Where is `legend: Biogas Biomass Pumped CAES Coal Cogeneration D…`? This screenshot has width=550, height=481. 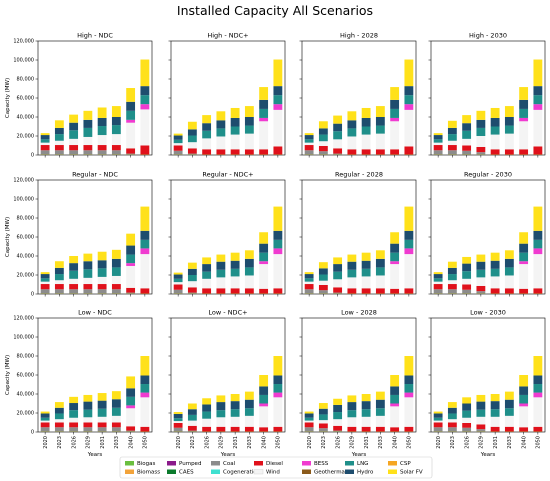 legend: Biogas Biomass Pumped CAES Coal Cogeneration D… is located at coordinates (276, 467).